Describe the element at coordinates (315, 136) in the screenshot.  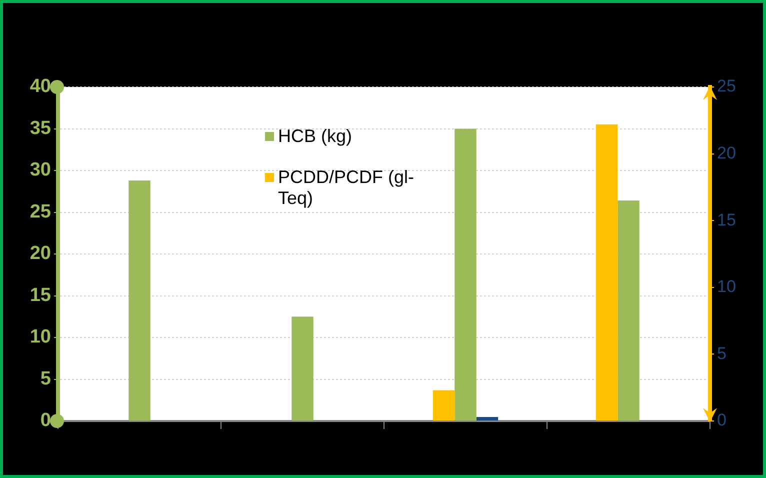
I see `legend-label: HCB (kg)` at that location.